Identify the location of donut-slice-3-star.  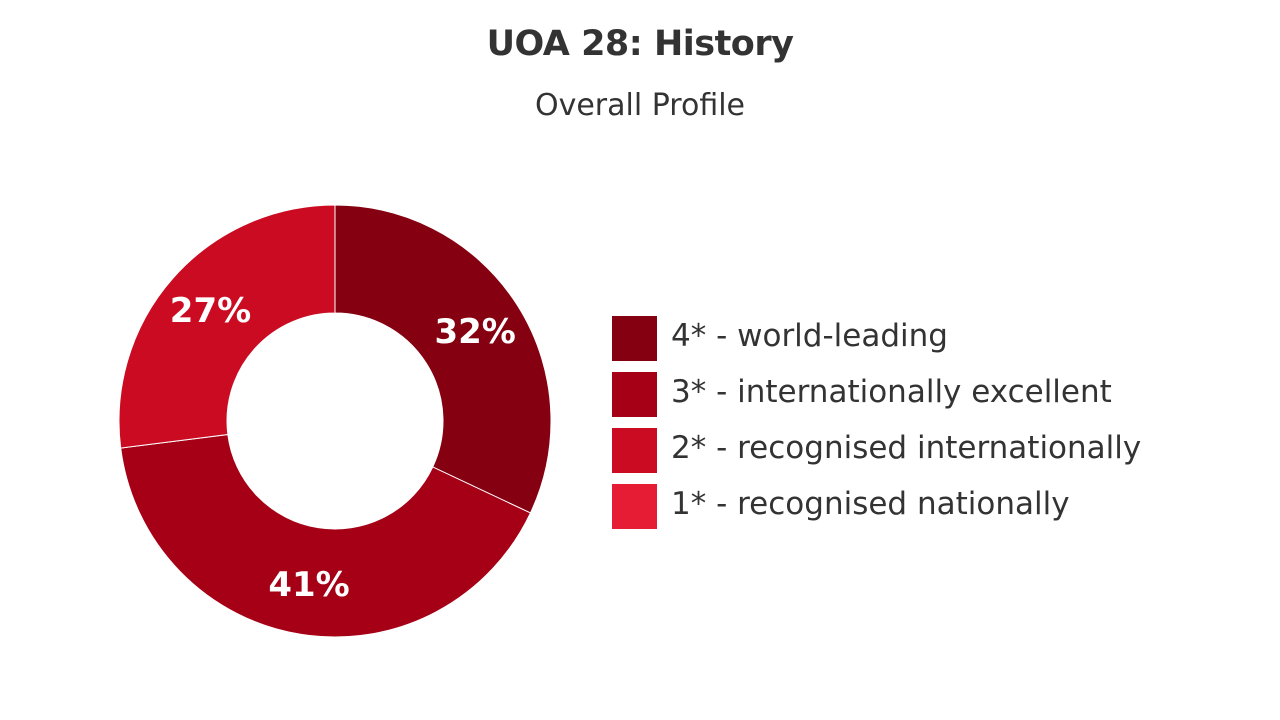
(326, 535).